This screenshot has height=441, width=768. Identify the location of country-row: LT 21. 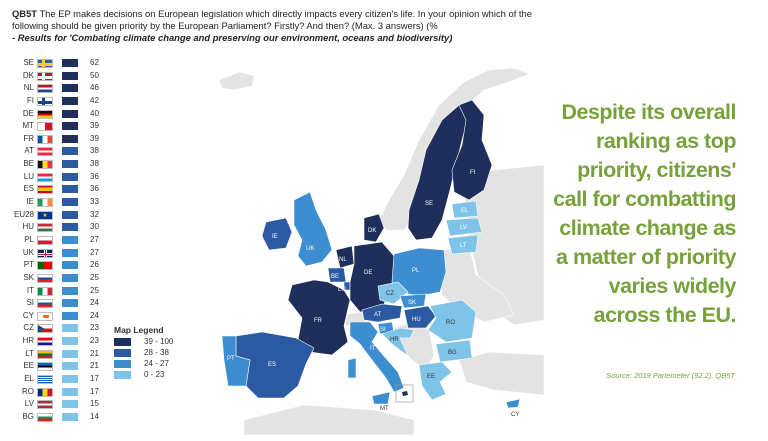
(65, 354).